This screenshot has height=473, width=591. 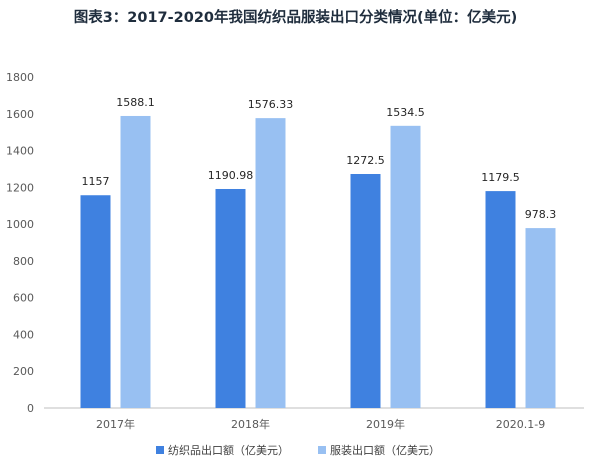 I want to click on legend: 纺织品出口额（亿美元） 服装出口额（亿美元）, so click(x=298, y=450).